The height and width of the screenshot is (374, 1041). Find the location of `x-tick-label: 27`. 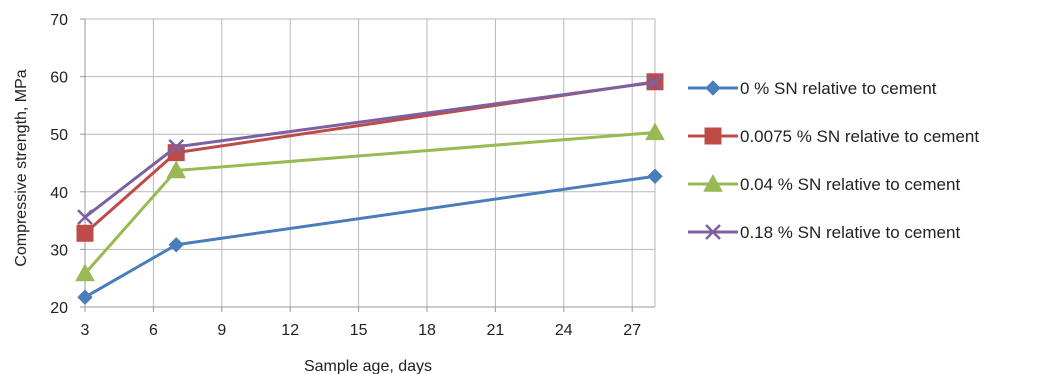

x-tick-label: 27 is located at coordinates (632, 330).